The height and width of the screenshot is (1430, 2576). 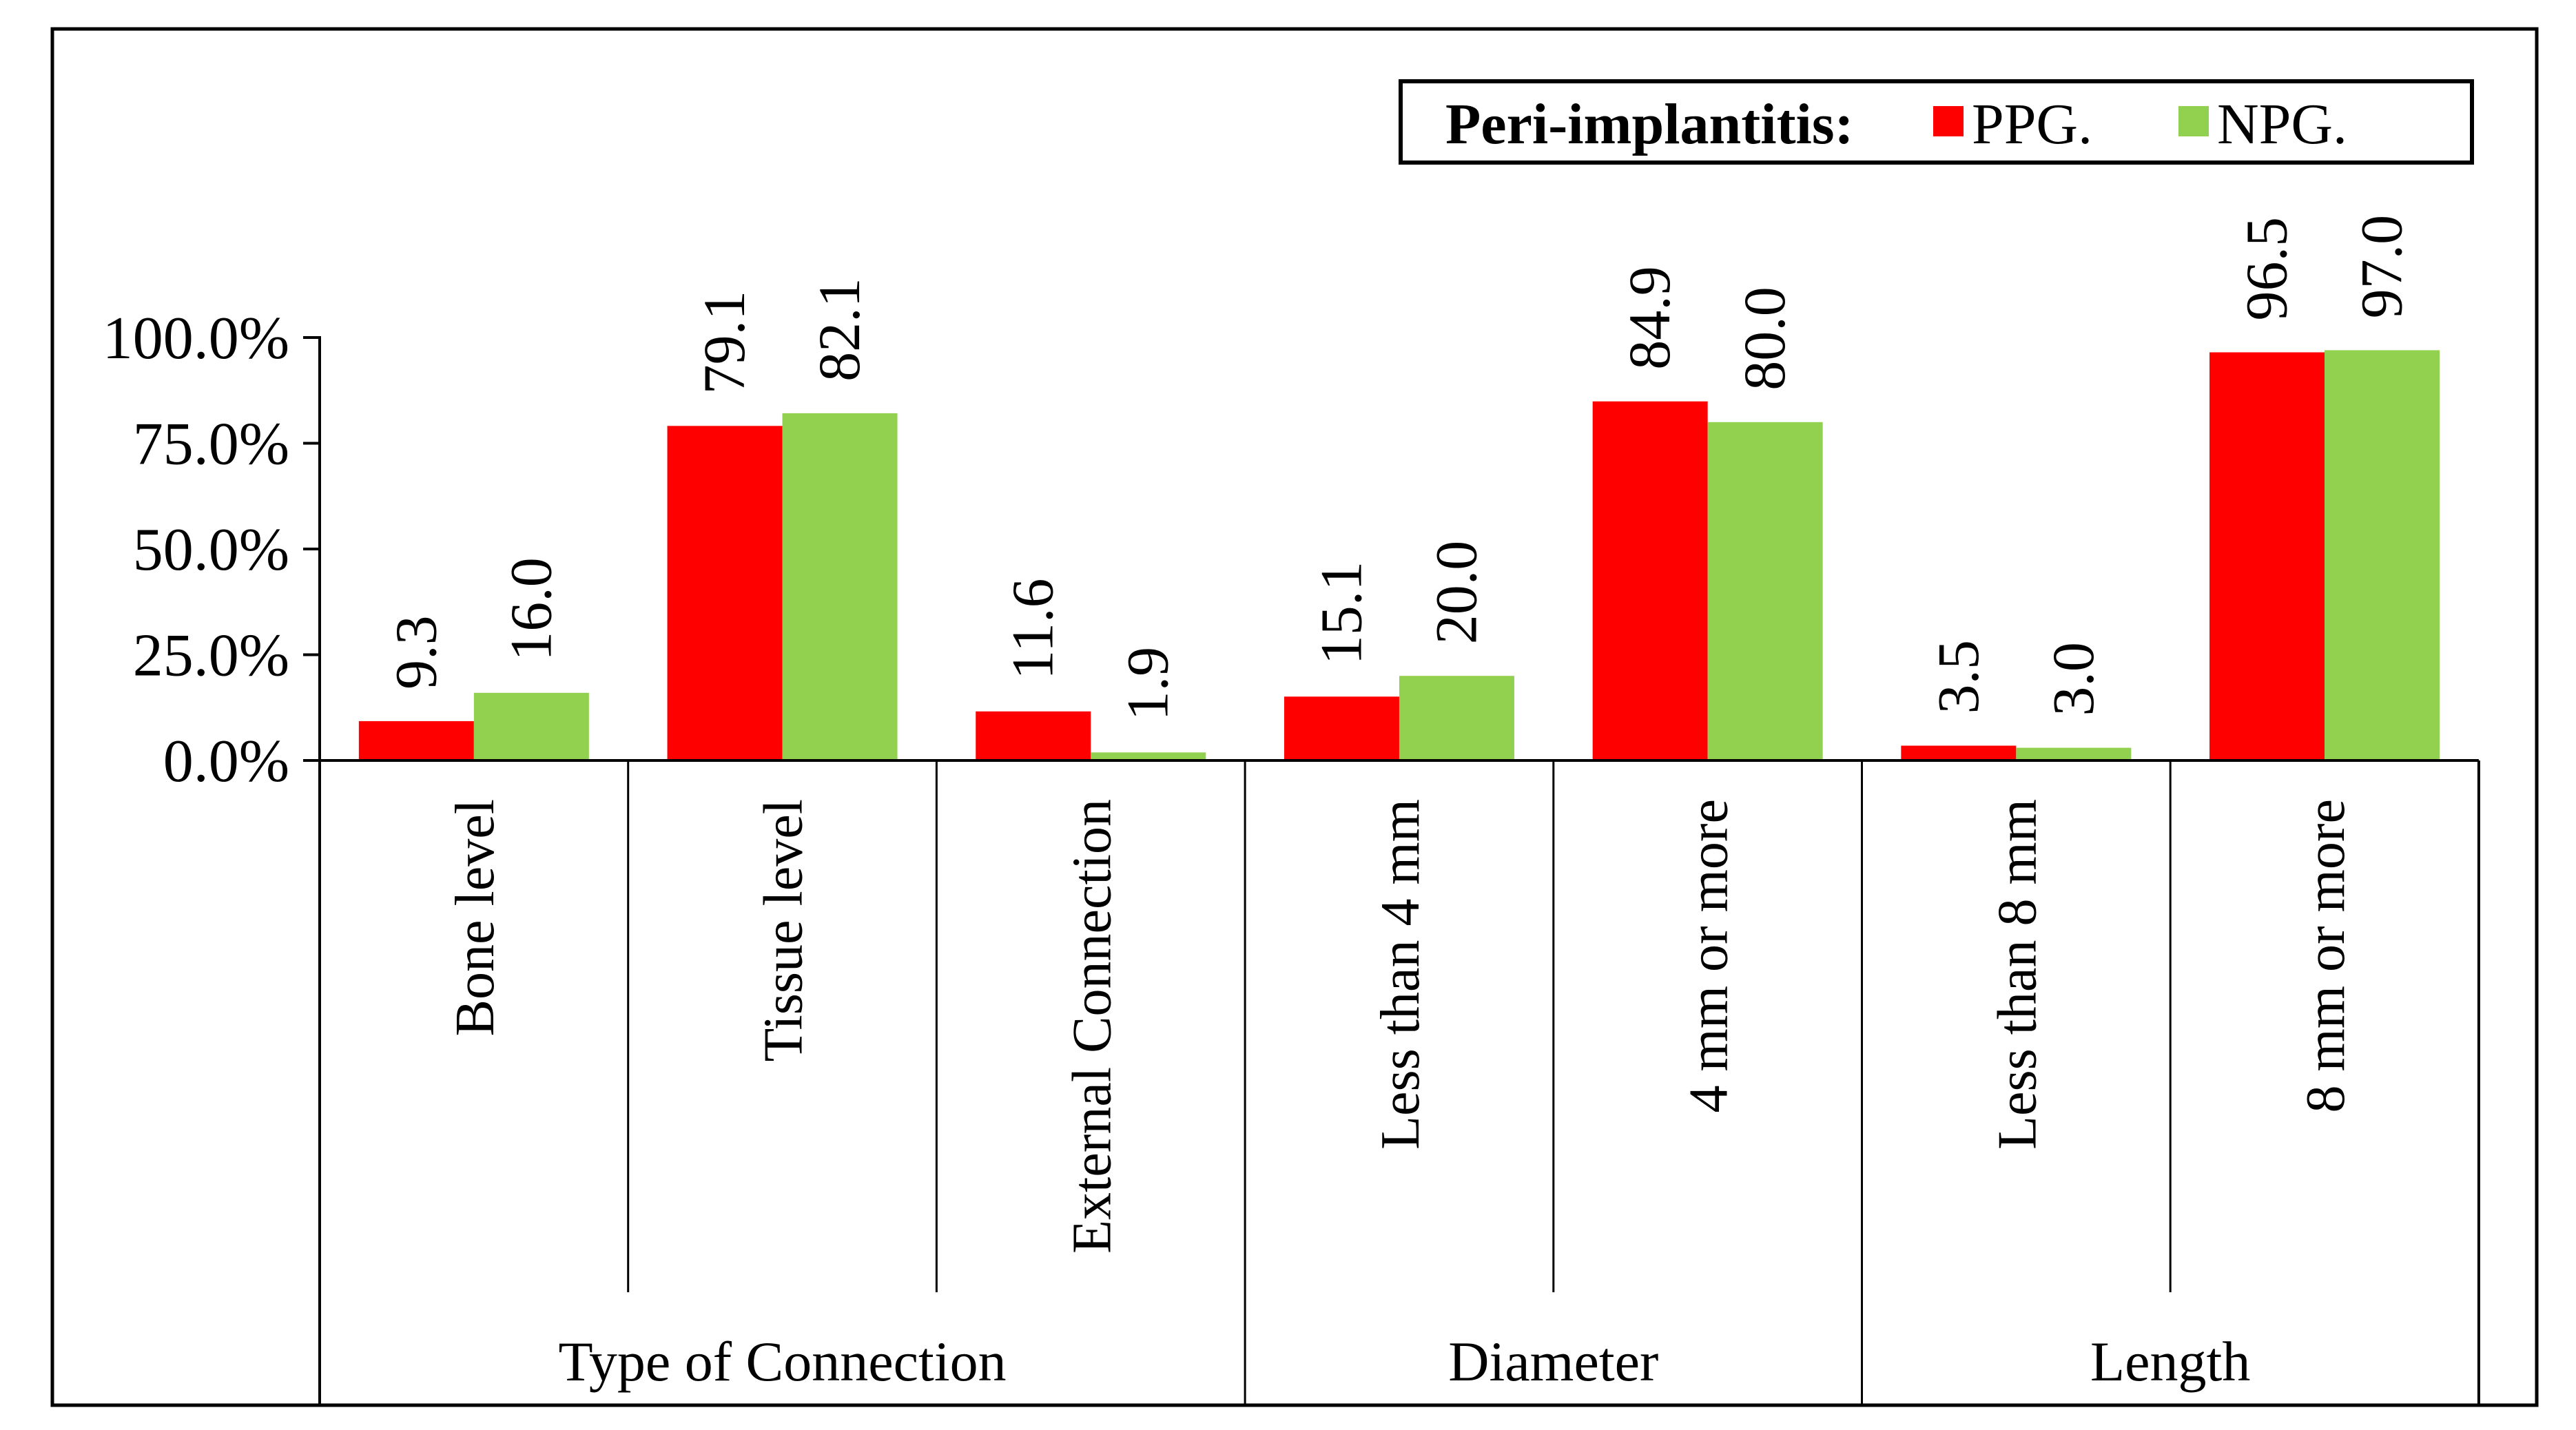 I want to click on legend: Peri-implantitis: PPG. NPG., so click(x=1936, y=122).